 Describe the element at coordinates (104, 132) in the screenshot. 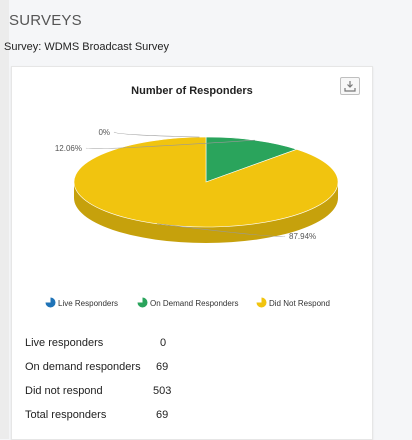

I see `data-label-live-responders: 0%` at that location.